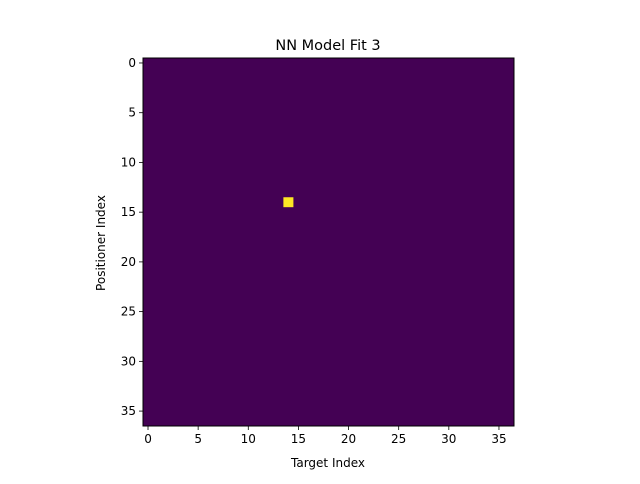 This screenshot has height=484, width=640. Describe the element at coordinates (498, 439) in the screenshot. I see `x-tick-label-35: 35` at that location.